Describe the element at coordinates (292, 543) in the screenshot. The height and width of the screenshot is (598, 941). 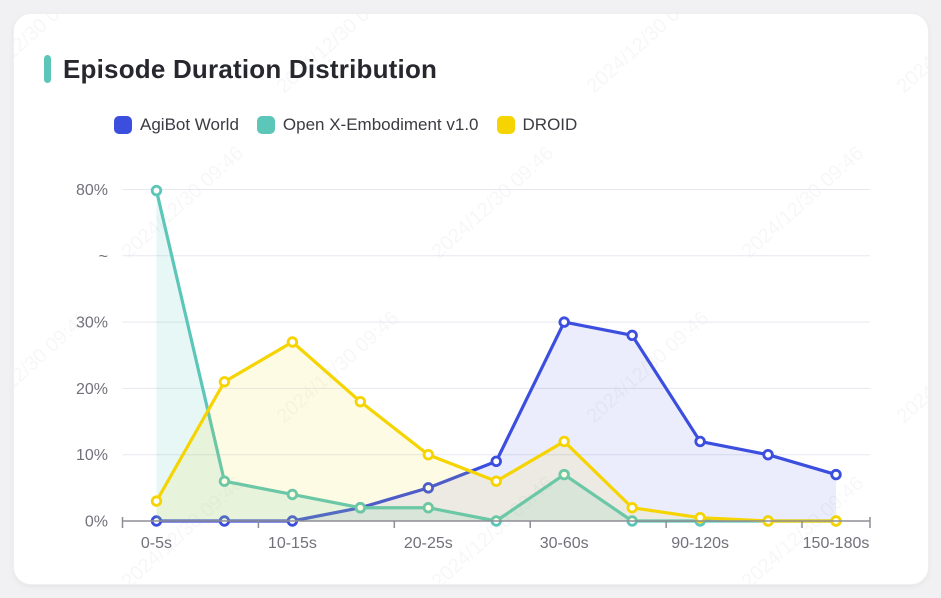
I see `x-axis-label: 10-15s` at that location.